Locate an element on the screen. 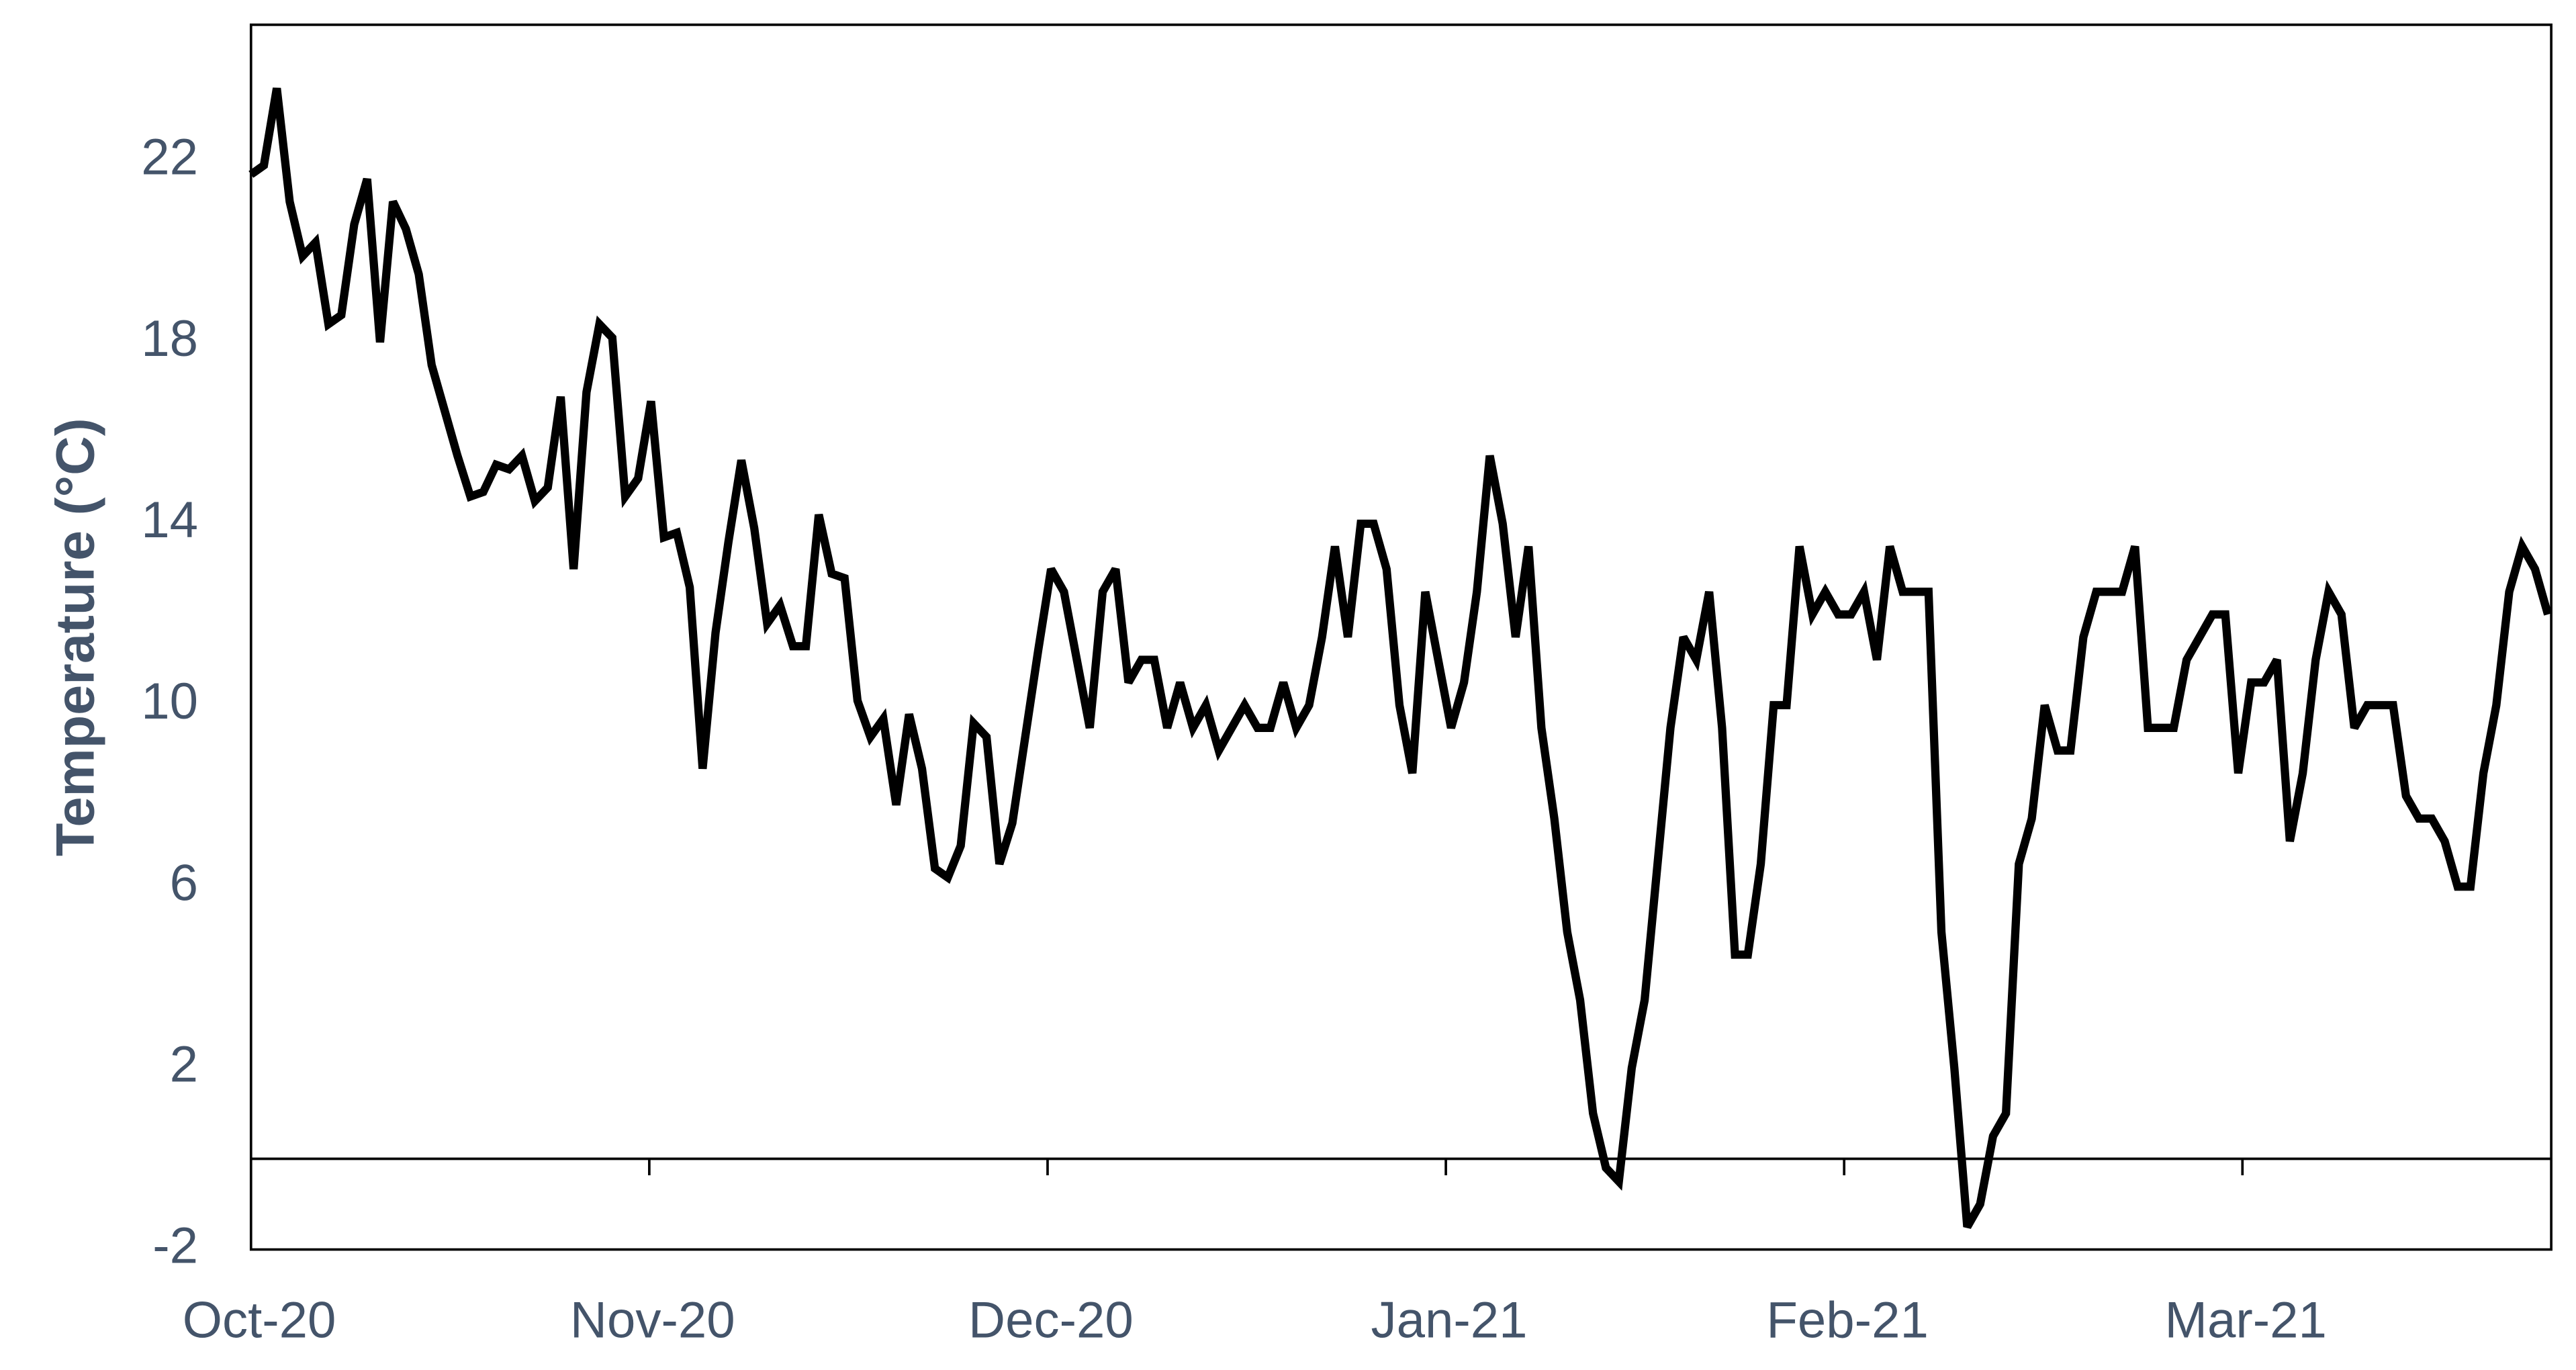  x-tick-label: Feb-21 is located at coordinates (1847, 1320).